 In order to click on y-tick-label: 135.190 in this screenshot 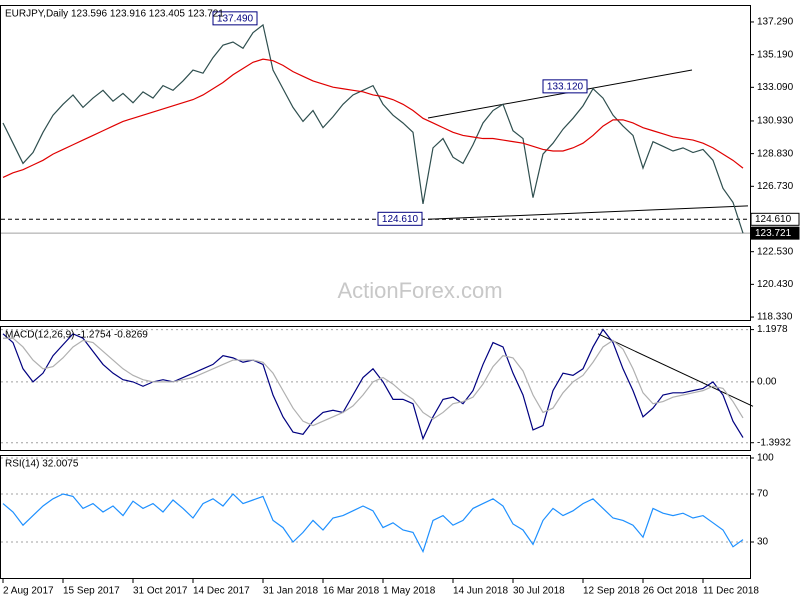, I will do `click(775, 54)`.